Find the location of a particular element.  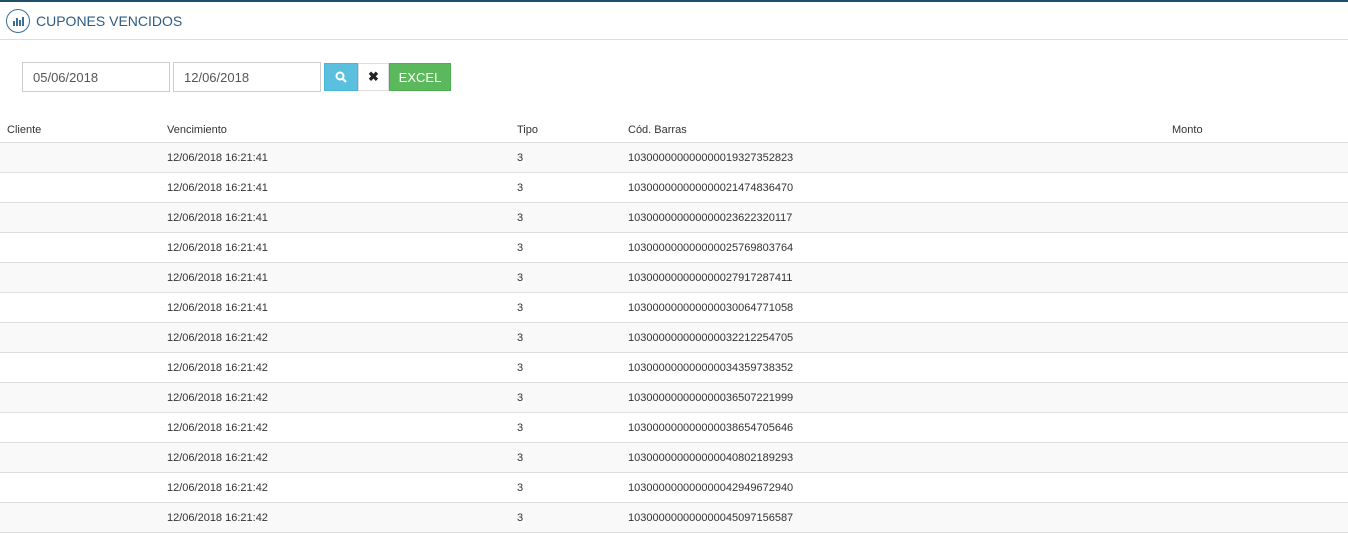

date-from-input is located at coordinates (96, 77).